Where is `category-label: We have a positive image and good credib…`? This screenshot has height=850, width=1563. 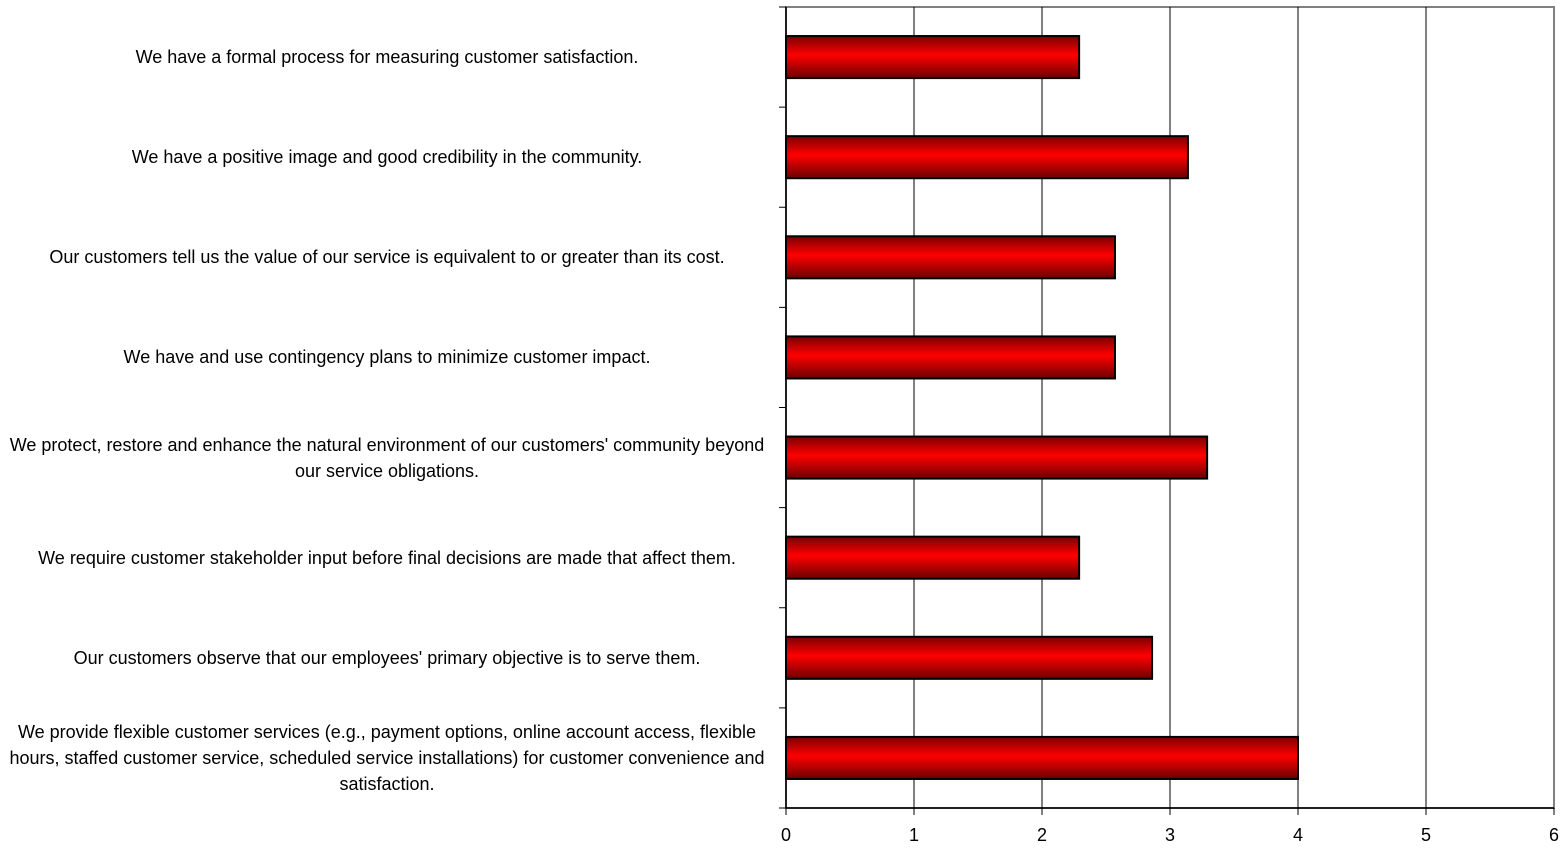
category-label: We have a positive image and good credib… is located at coordinates (387, 157).